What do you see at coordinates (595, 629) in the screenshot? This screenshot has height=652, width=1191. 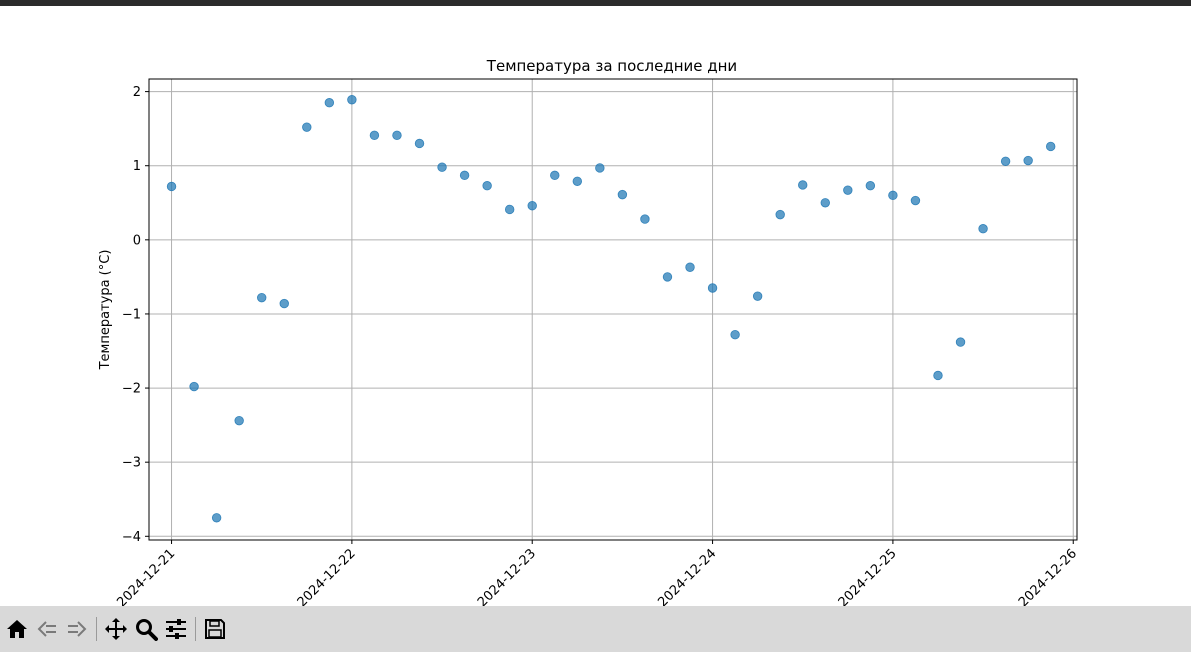 I see `navigation-toolbar` at bounding box center [595, 629].